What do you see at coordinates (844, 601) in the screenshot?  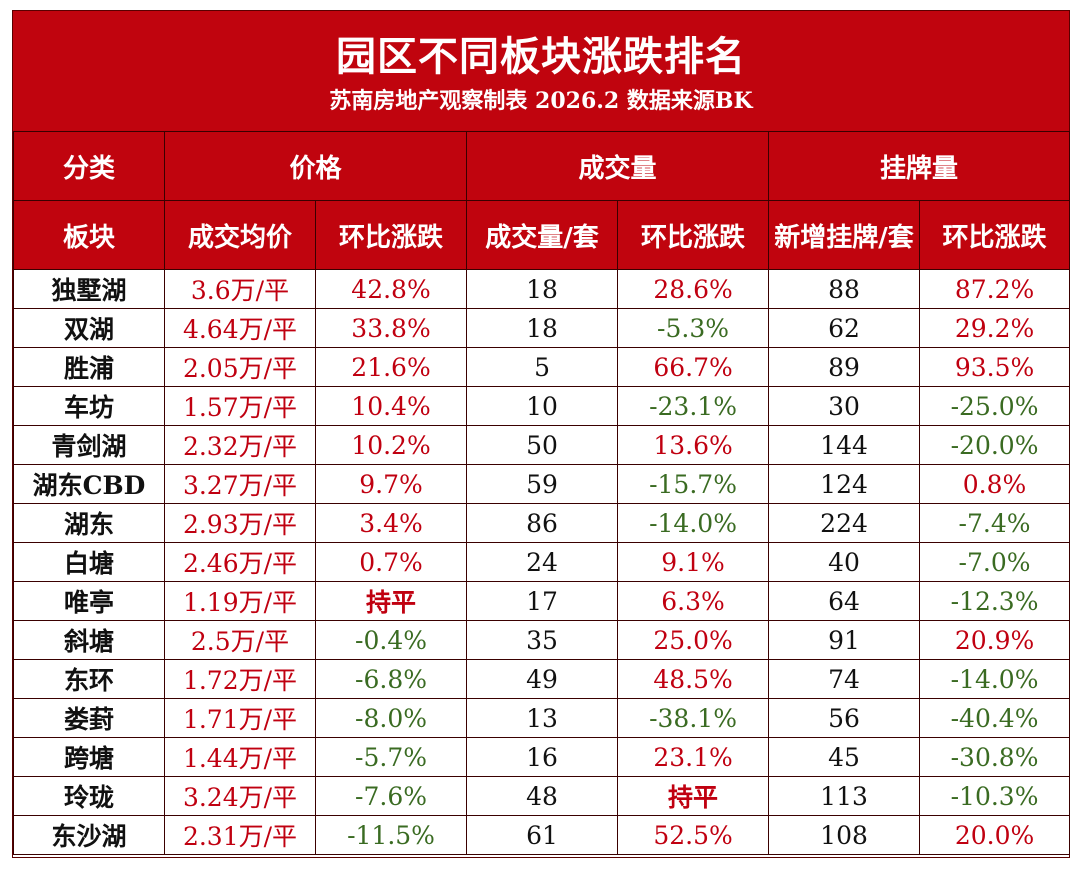 I see `cell-new-listings: 64` at bounding box center [844, 601].